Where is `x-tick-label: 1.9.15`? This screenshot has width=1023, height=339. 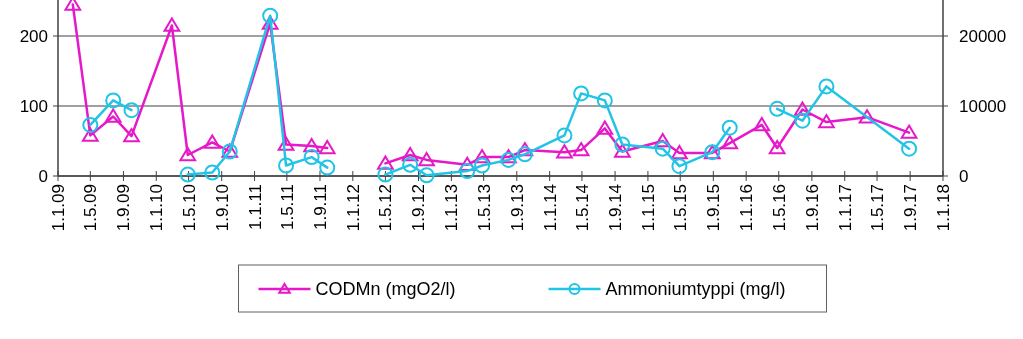
x-tick-label: 1.9.15 is located at coordinates (714, 208).